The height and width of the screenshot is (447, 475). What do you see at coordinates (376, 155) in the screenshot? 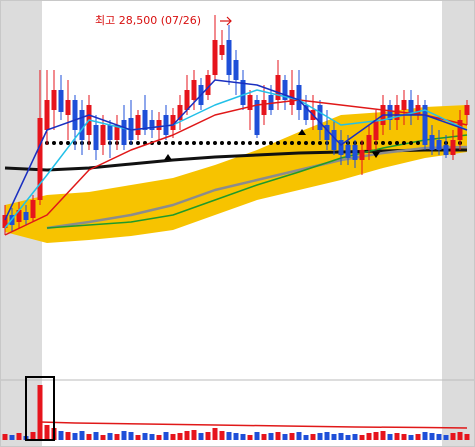
I see `down-marker` at bounding box center [376, 155].